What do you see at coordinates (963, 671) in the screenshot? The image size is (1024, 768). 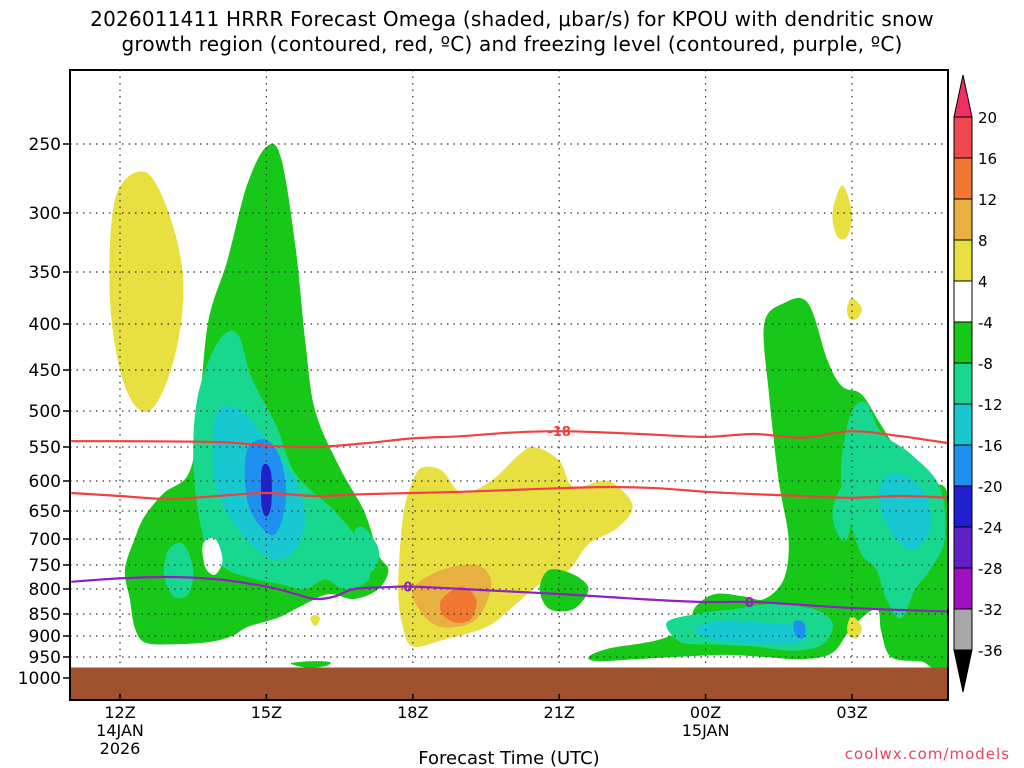 I see `colorbar-bottom-triangle` at bounding box center [963, 671].